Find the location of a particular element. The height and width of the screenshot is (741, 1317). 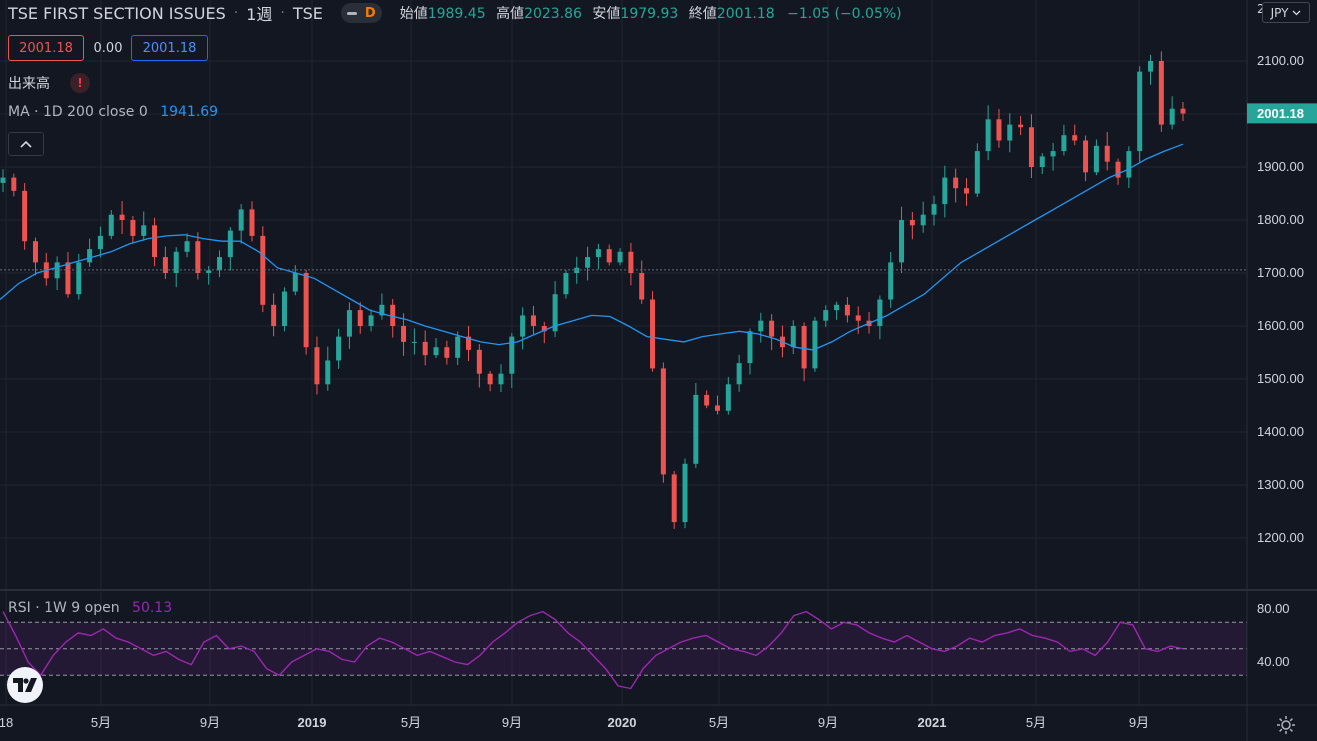

data-source-pill: D is located at coordinates (361, 13).